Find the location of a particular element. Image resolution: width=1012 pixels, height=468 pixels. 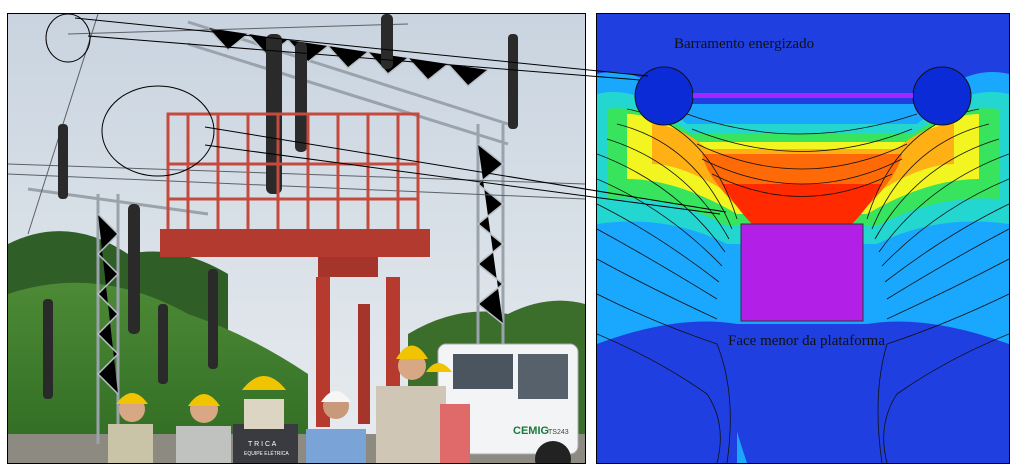

busbar-conductor-left is located at coordinates (664, 96).